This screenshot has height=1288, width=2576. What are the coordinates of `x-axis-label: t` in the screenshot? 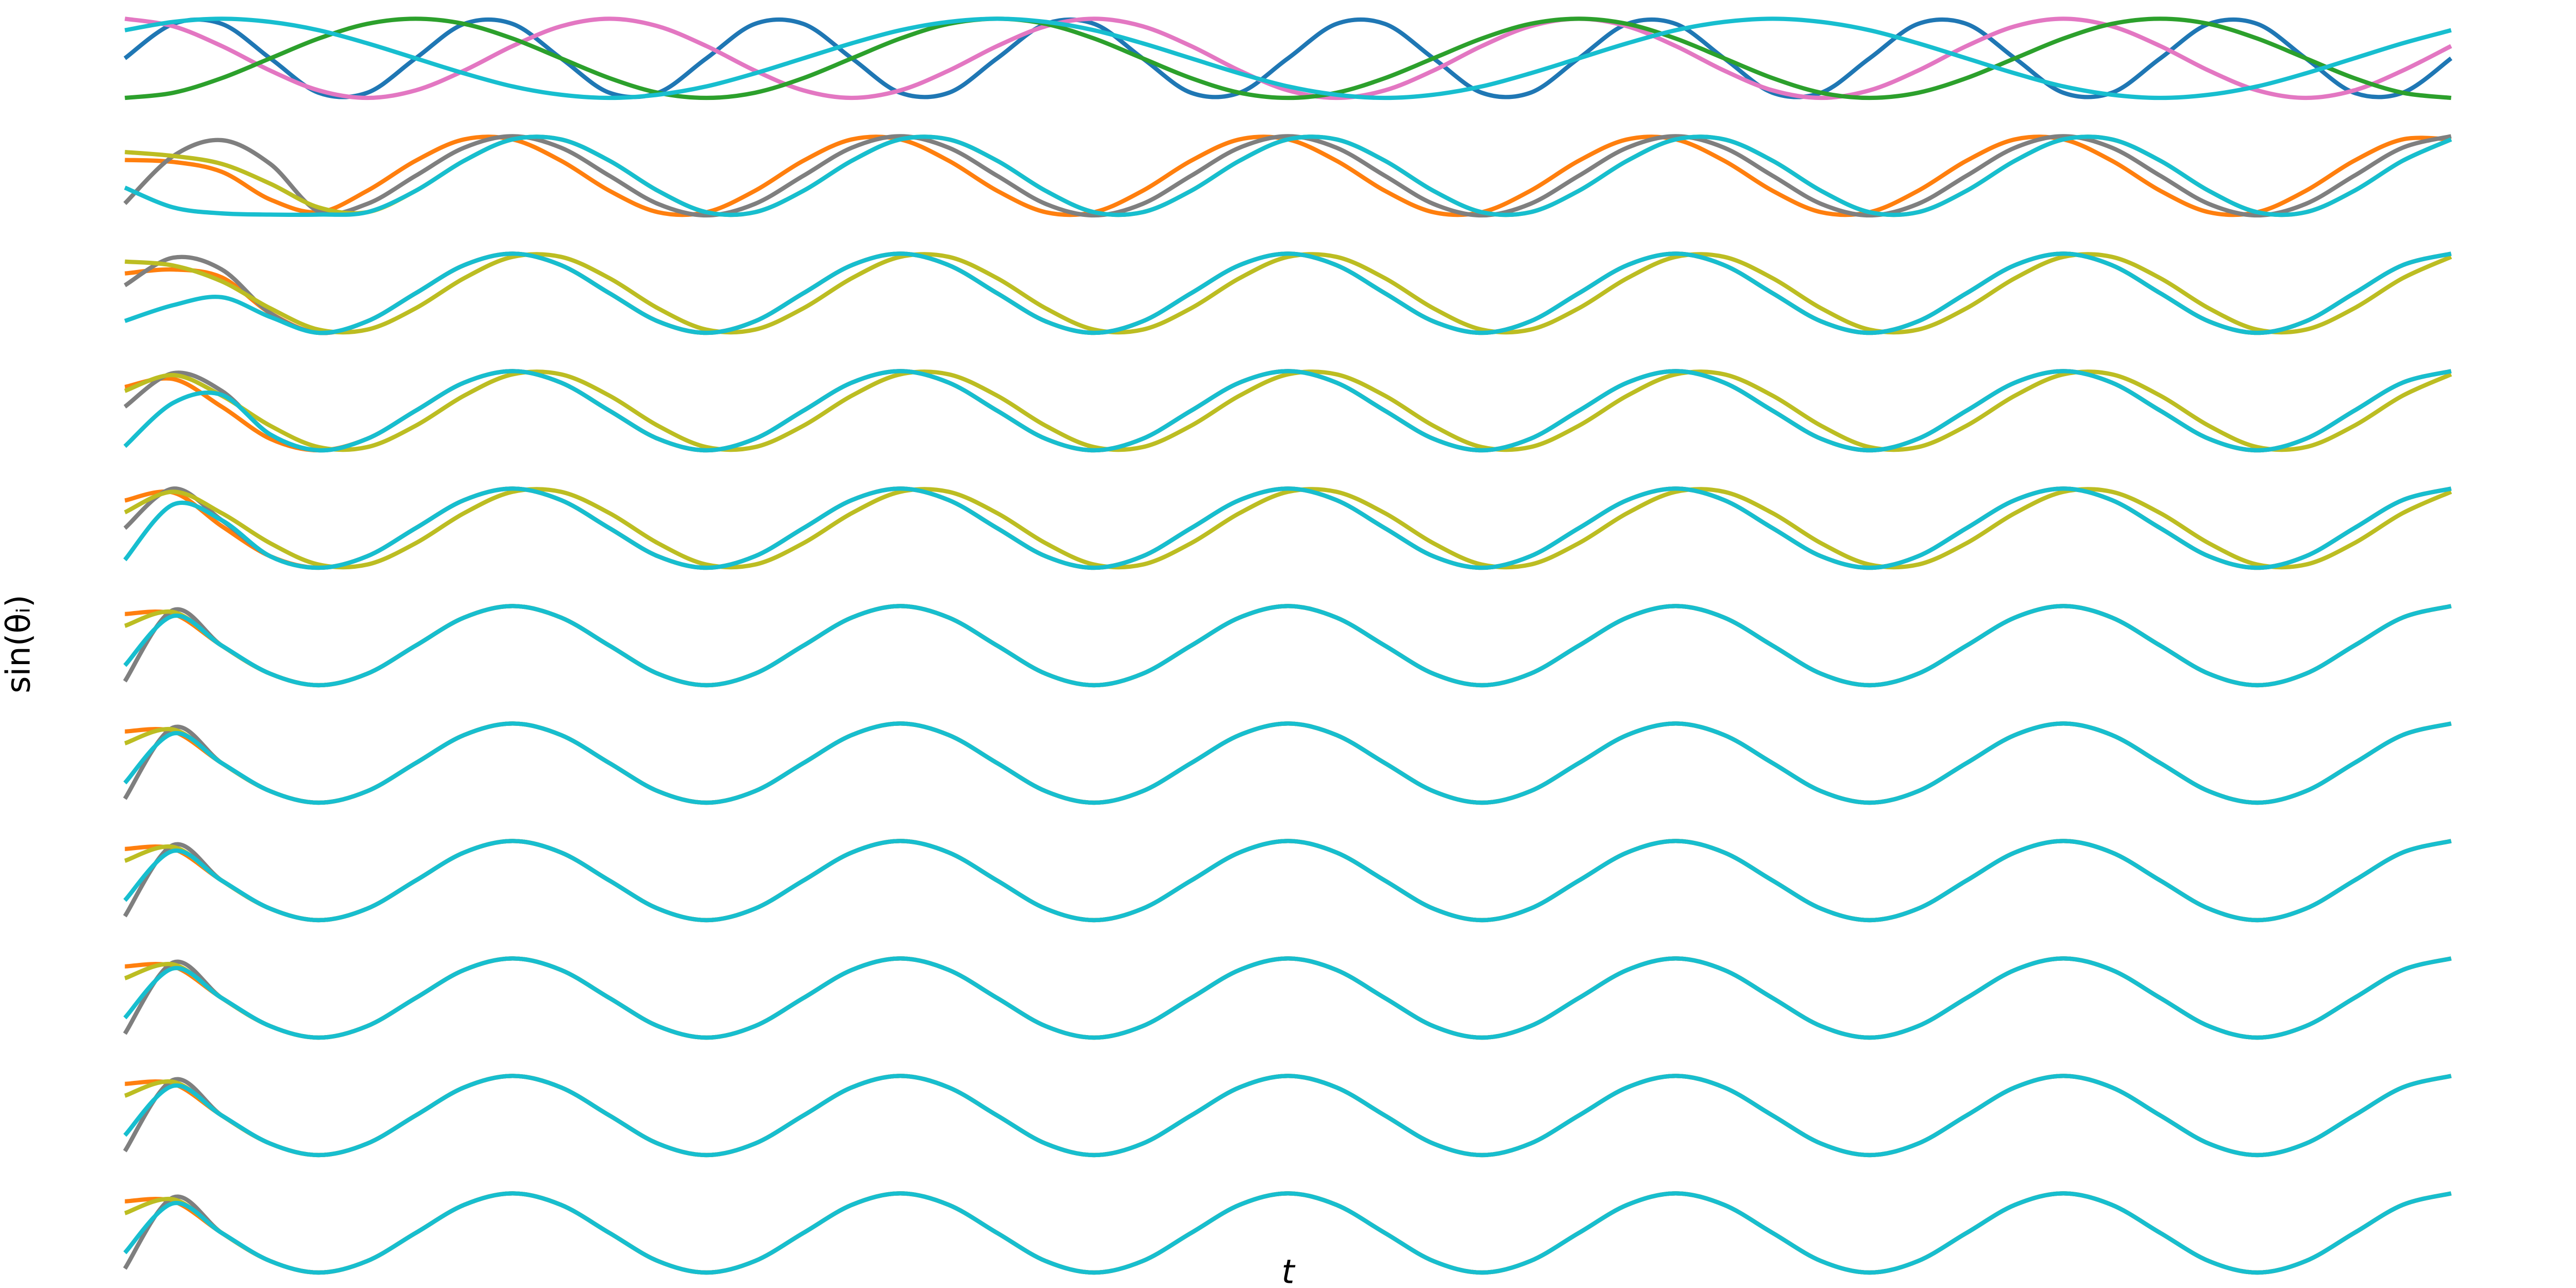 It's located at (1288, 1271).